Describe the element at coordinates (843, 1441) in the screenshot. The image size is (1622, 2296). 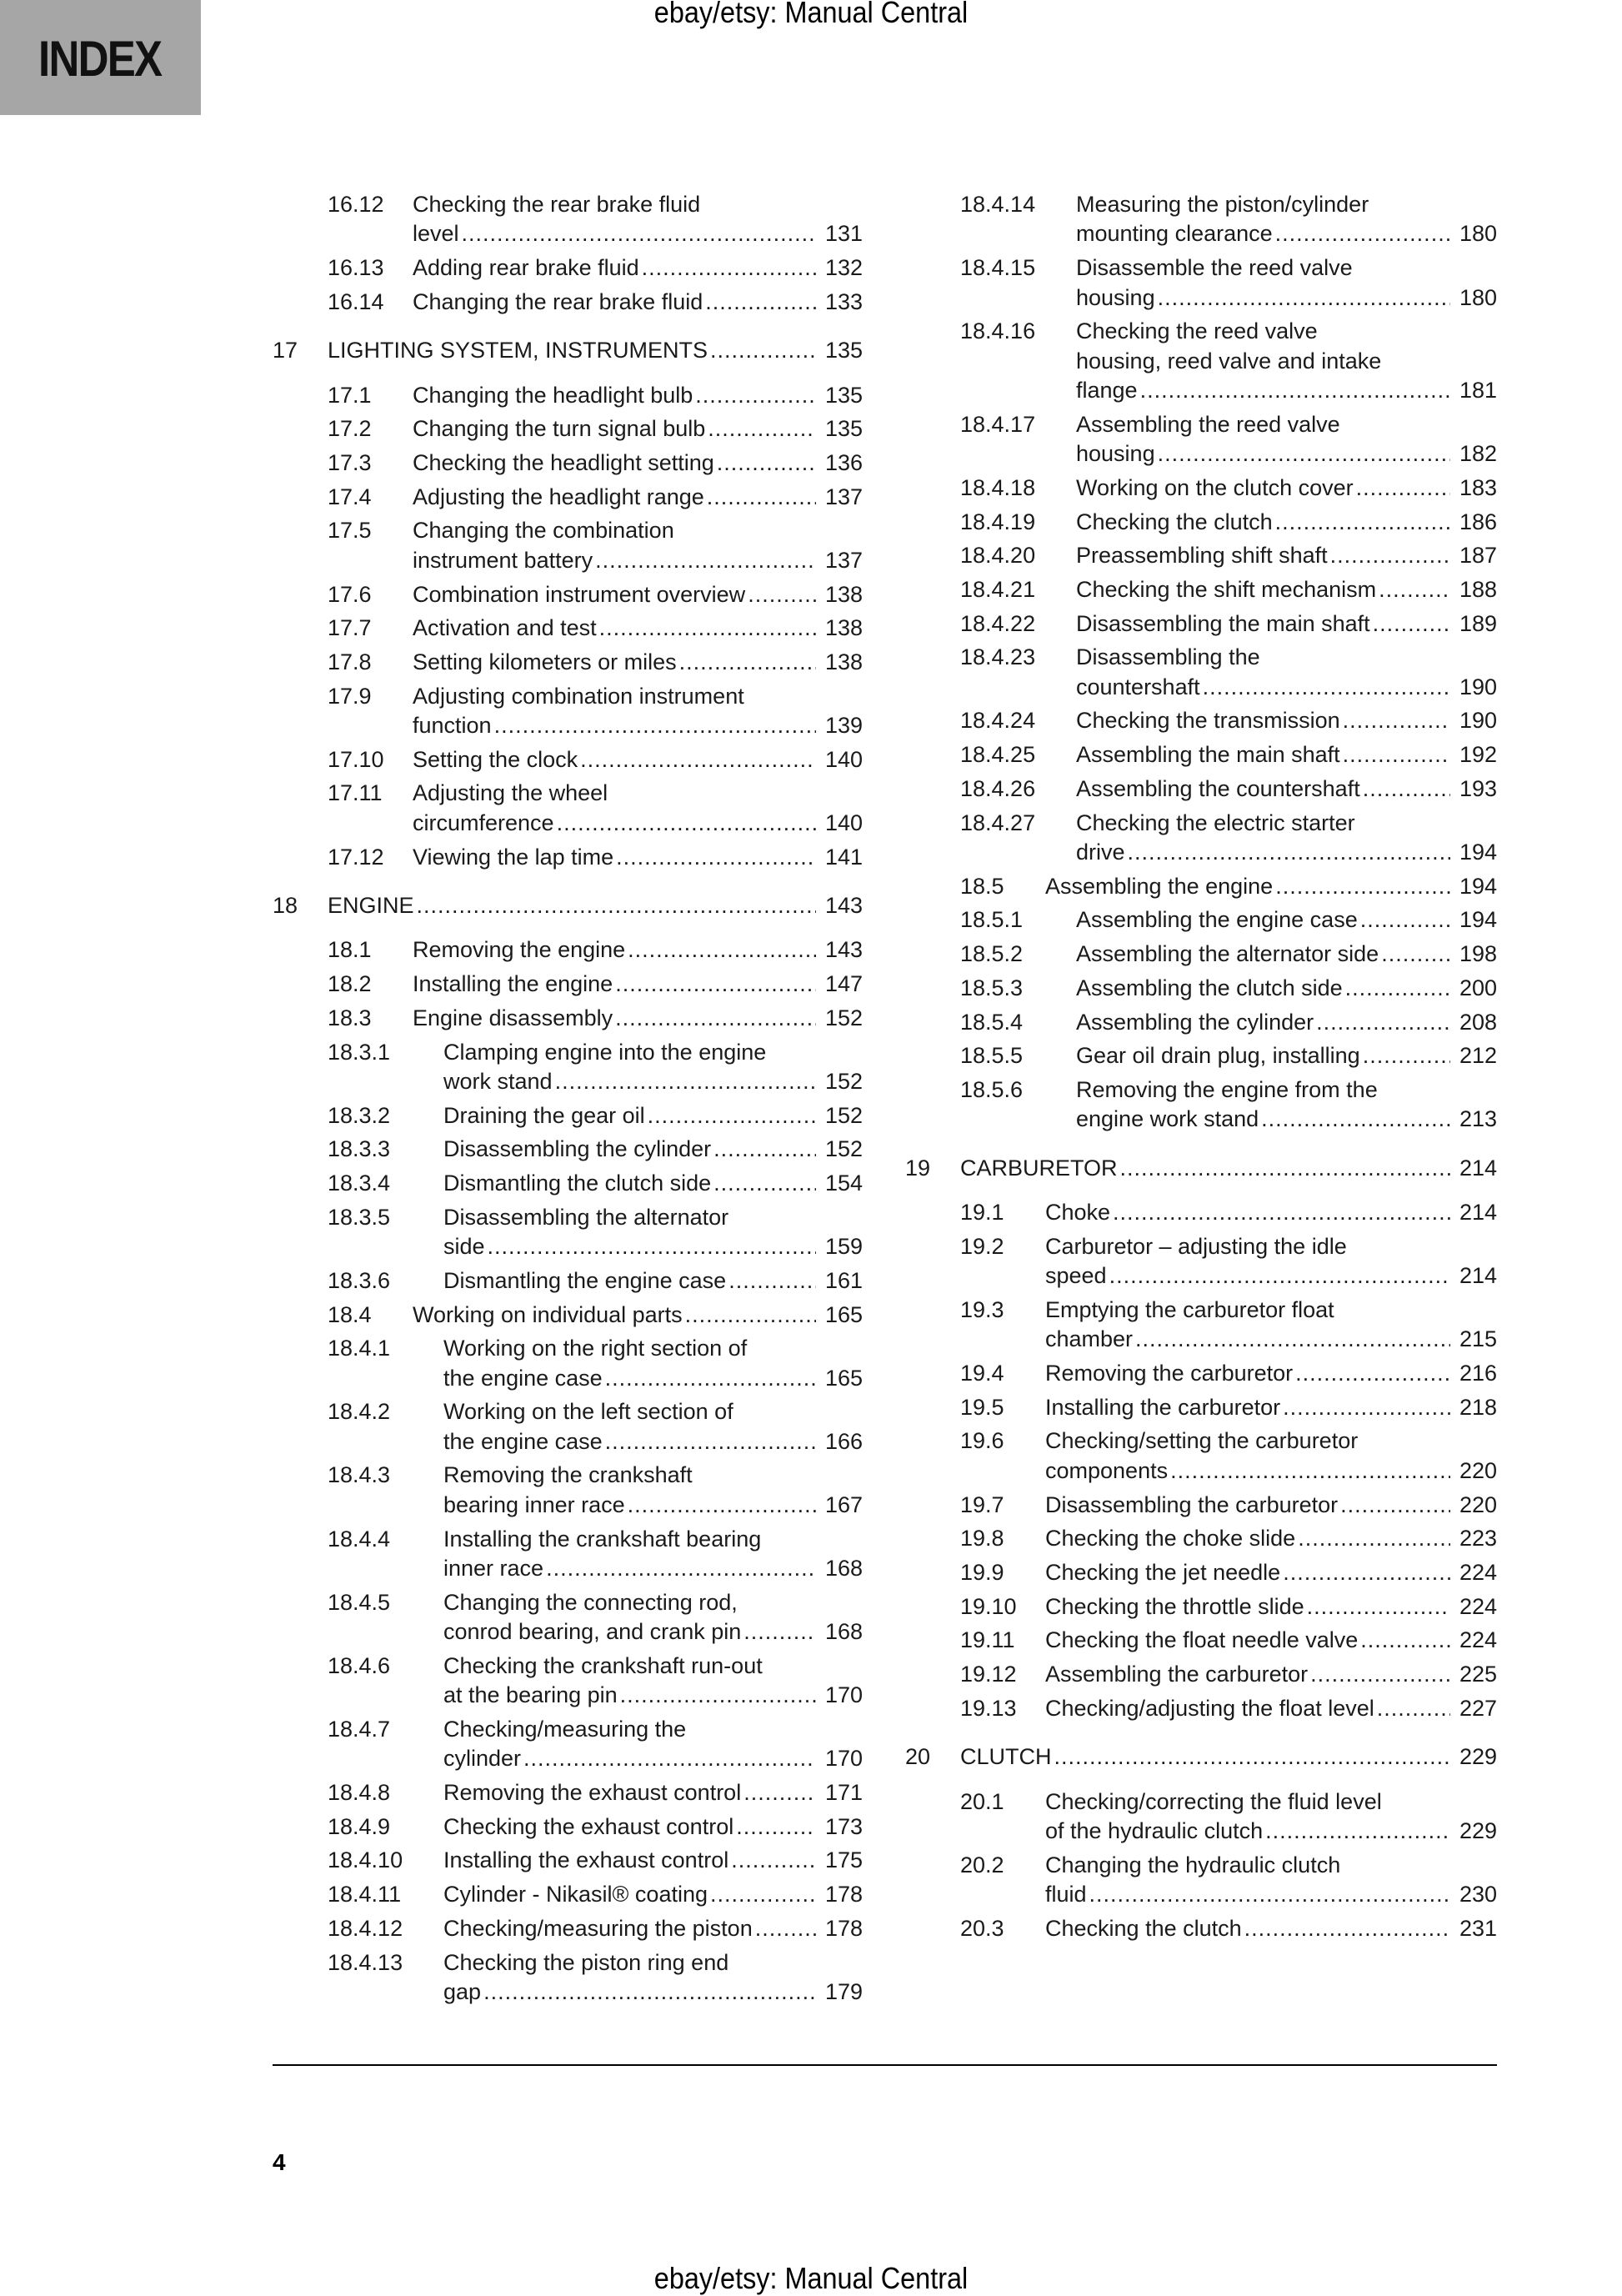
I see `toc-page-number: 166` at that location.